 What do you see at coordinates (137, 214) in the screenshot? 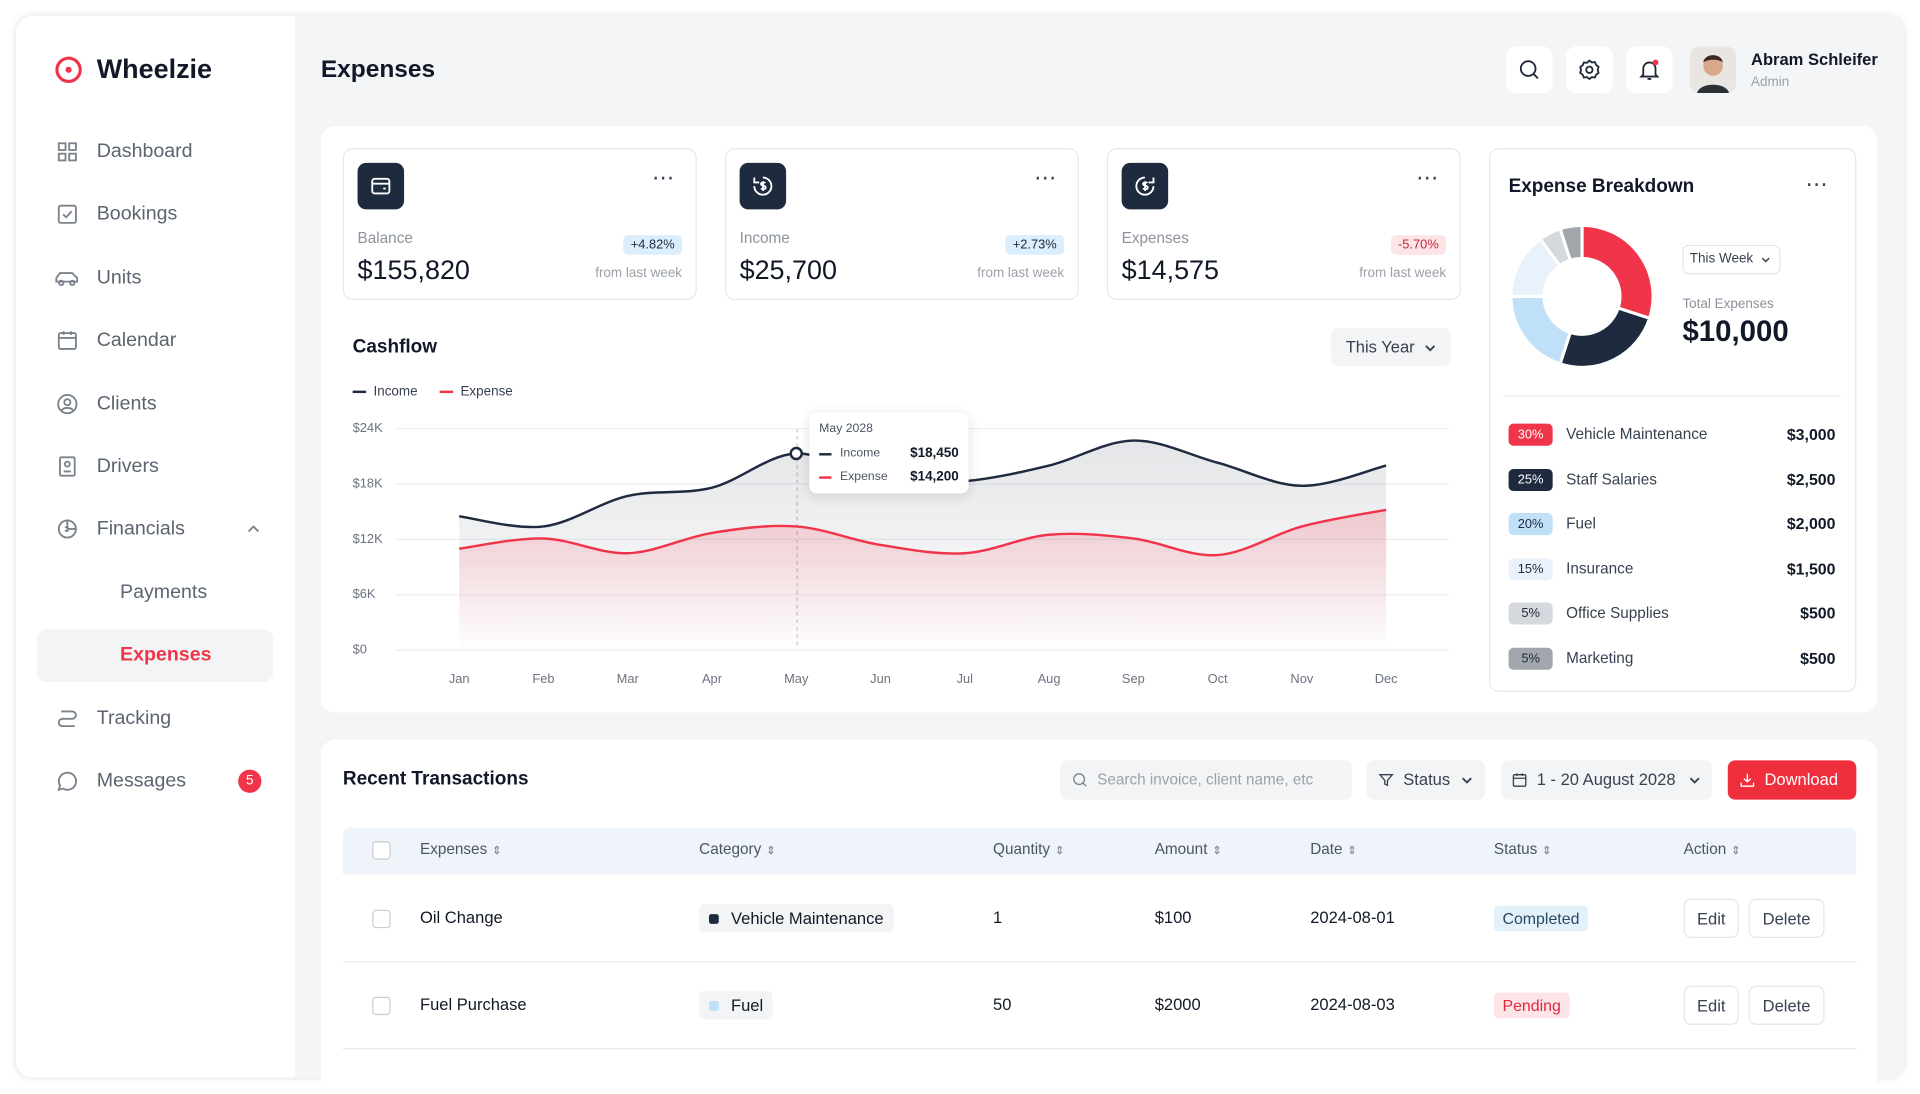
I see `nav-item: Bookings` at bounding box center [137, 214].